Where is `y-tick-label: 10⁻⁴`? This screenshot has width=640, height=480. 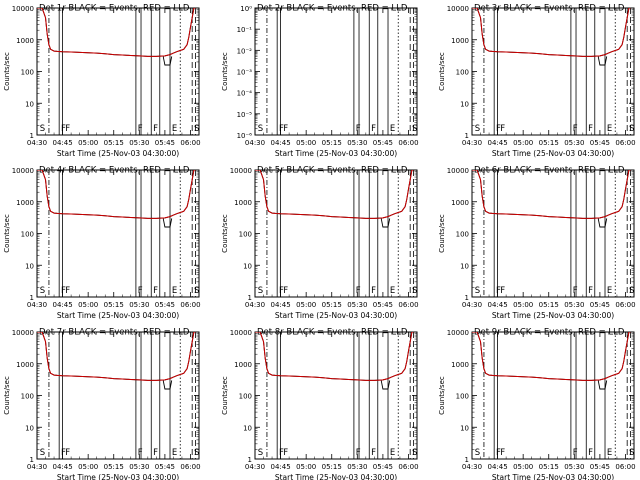
y-tick-label: 10⁻⁴ is located at coordinates (245, 94).